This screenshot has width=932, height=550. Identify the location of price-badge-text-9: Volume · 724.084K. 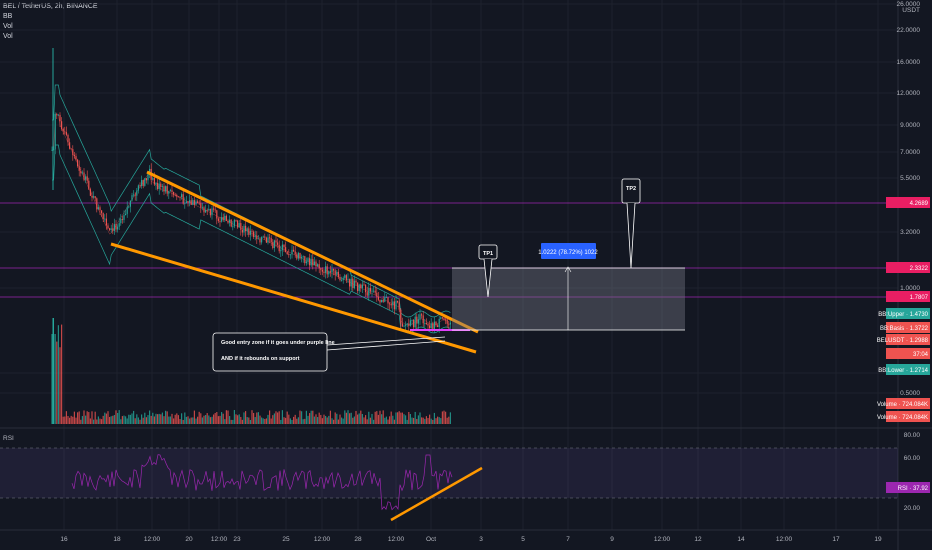
(902, 418).